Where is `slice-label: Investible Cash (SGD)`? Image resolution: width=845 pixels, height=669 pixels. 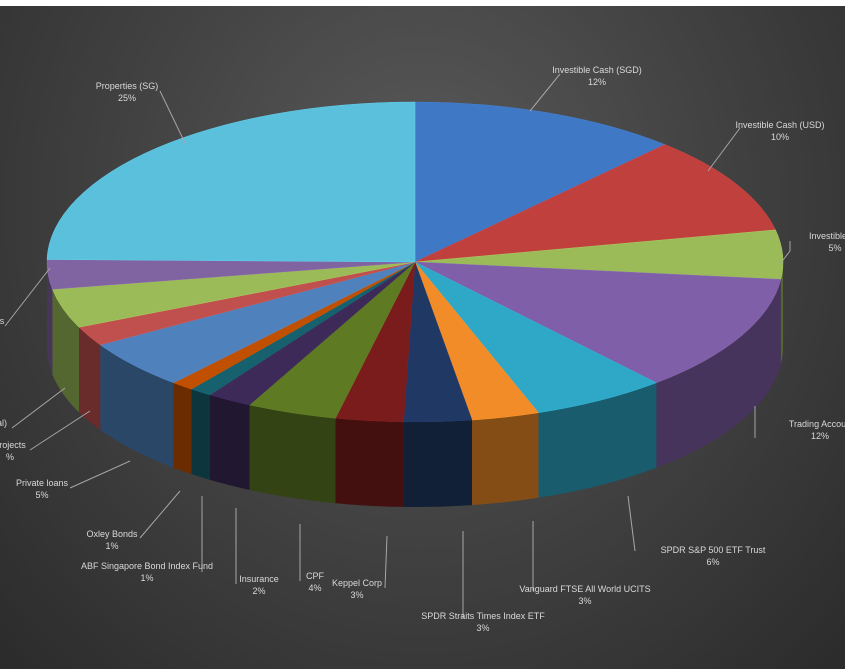 slice-label: Investible Cash (SGD) is located at coordinates (597, 70).